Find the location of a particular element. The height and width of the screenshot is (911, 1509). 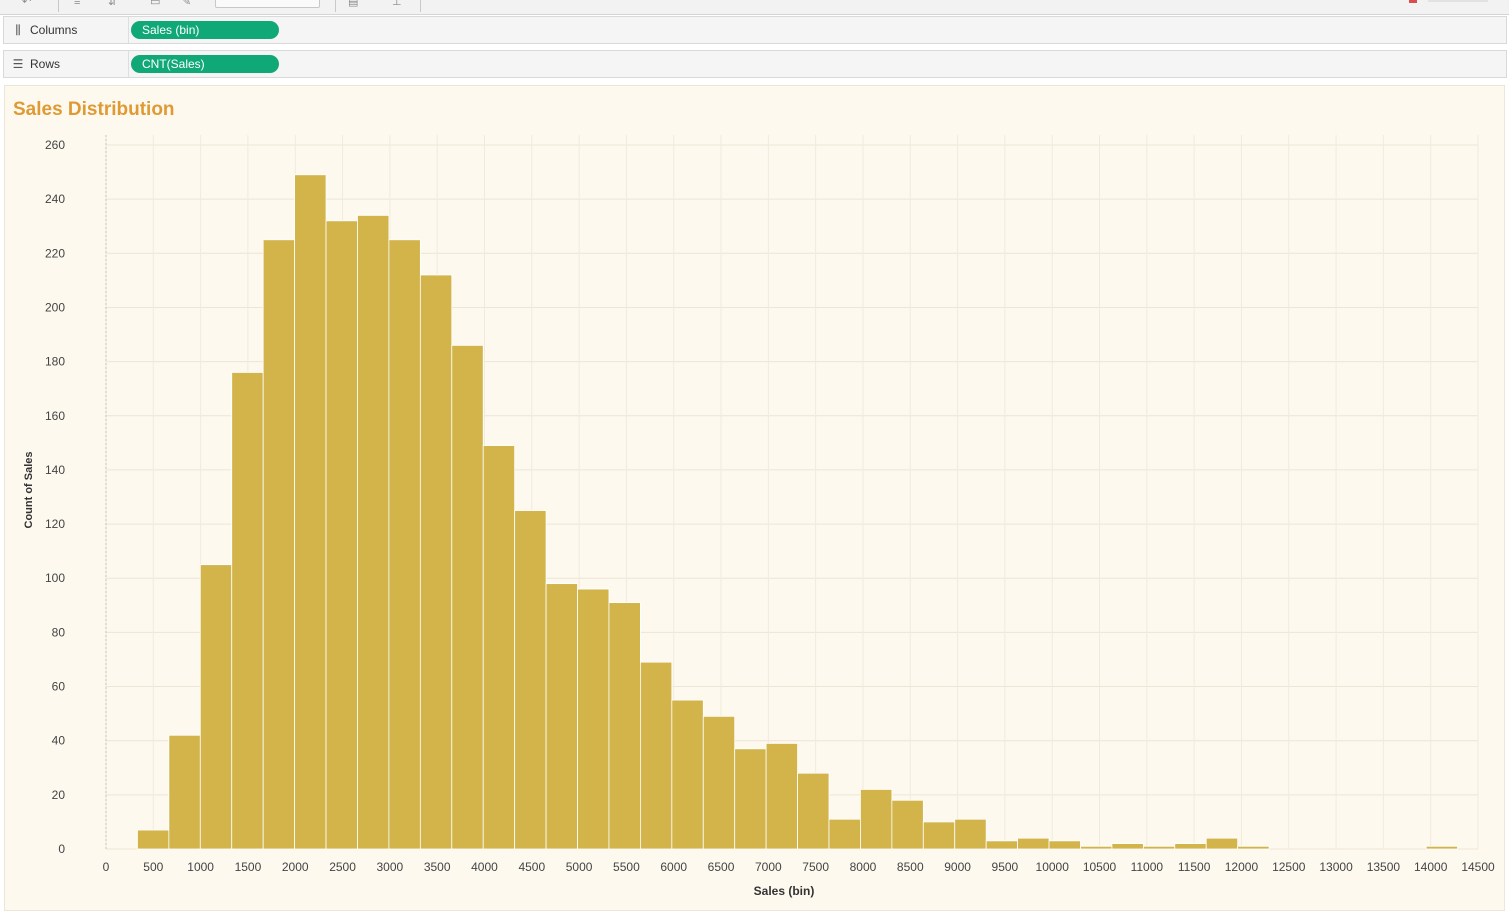

y-tick-label: 260 is located at coordinates (55, 145).